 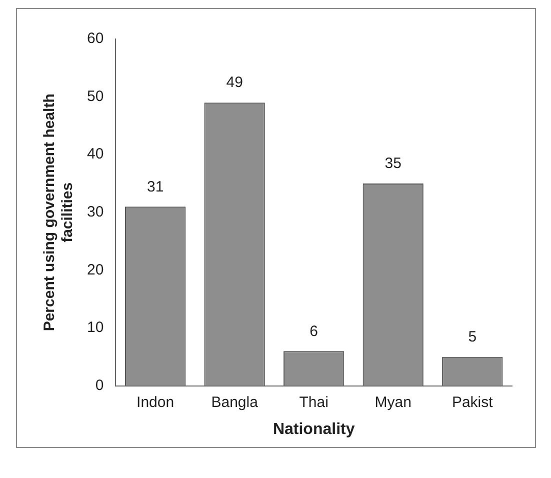 What do you see at coordinates (472, 337) in the screenshot?
I see `data-label: 5` at bounding box center [472, 337].